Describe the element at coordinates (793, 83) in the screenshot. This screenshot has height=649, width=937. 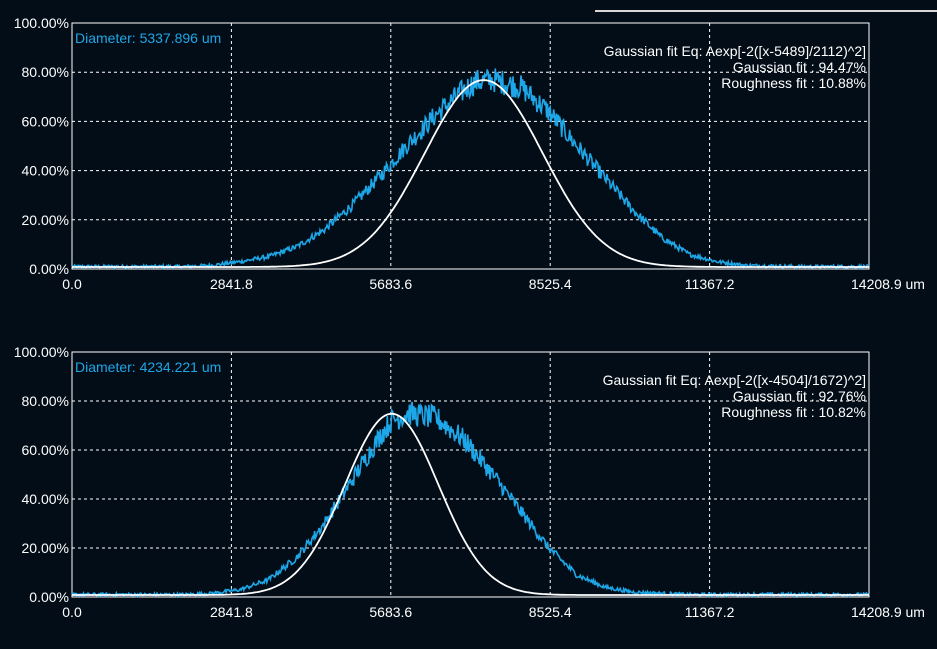
I see `roughness-fit-label: Roughness fit : 10.88%` at that location.